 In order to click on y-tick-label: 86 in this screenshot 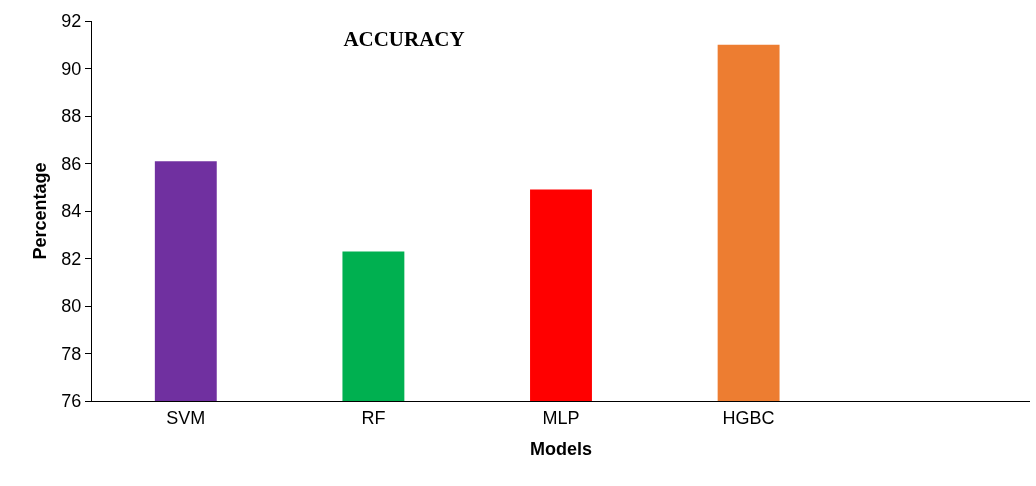, I will do `click(71, 163)`.